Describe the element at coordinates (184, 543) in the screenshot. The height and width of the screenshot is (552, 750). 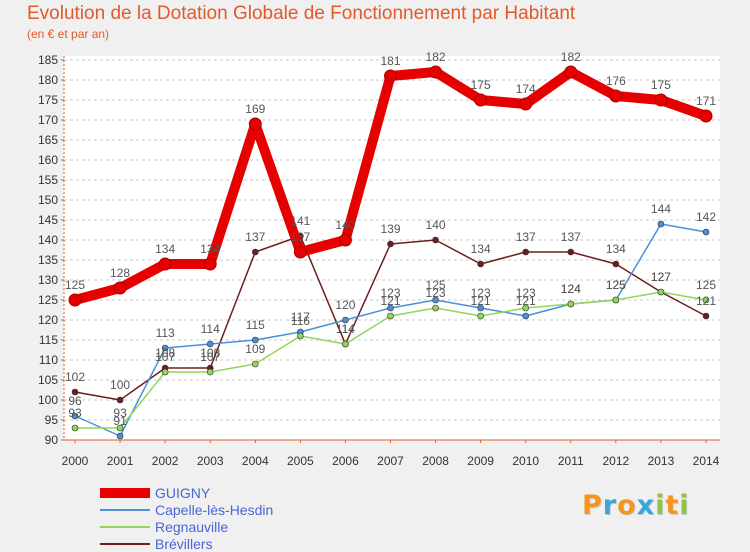
I see `legend-label: Brévillers` at that location.